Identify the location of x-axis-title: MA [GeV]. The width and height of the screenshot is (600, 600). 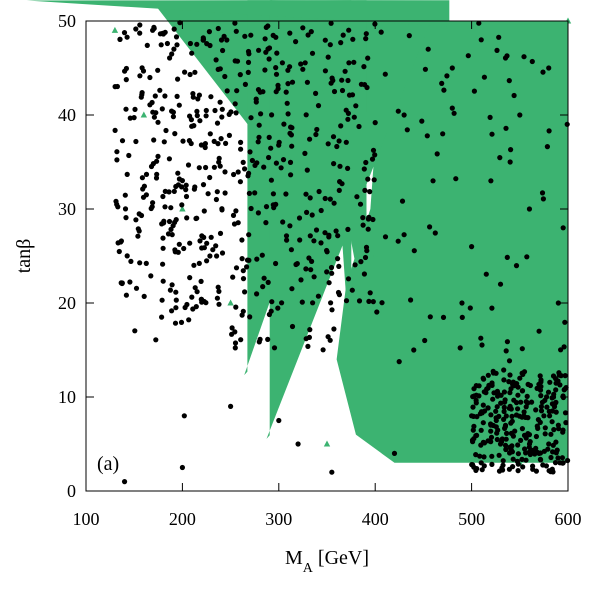
(327, 561).